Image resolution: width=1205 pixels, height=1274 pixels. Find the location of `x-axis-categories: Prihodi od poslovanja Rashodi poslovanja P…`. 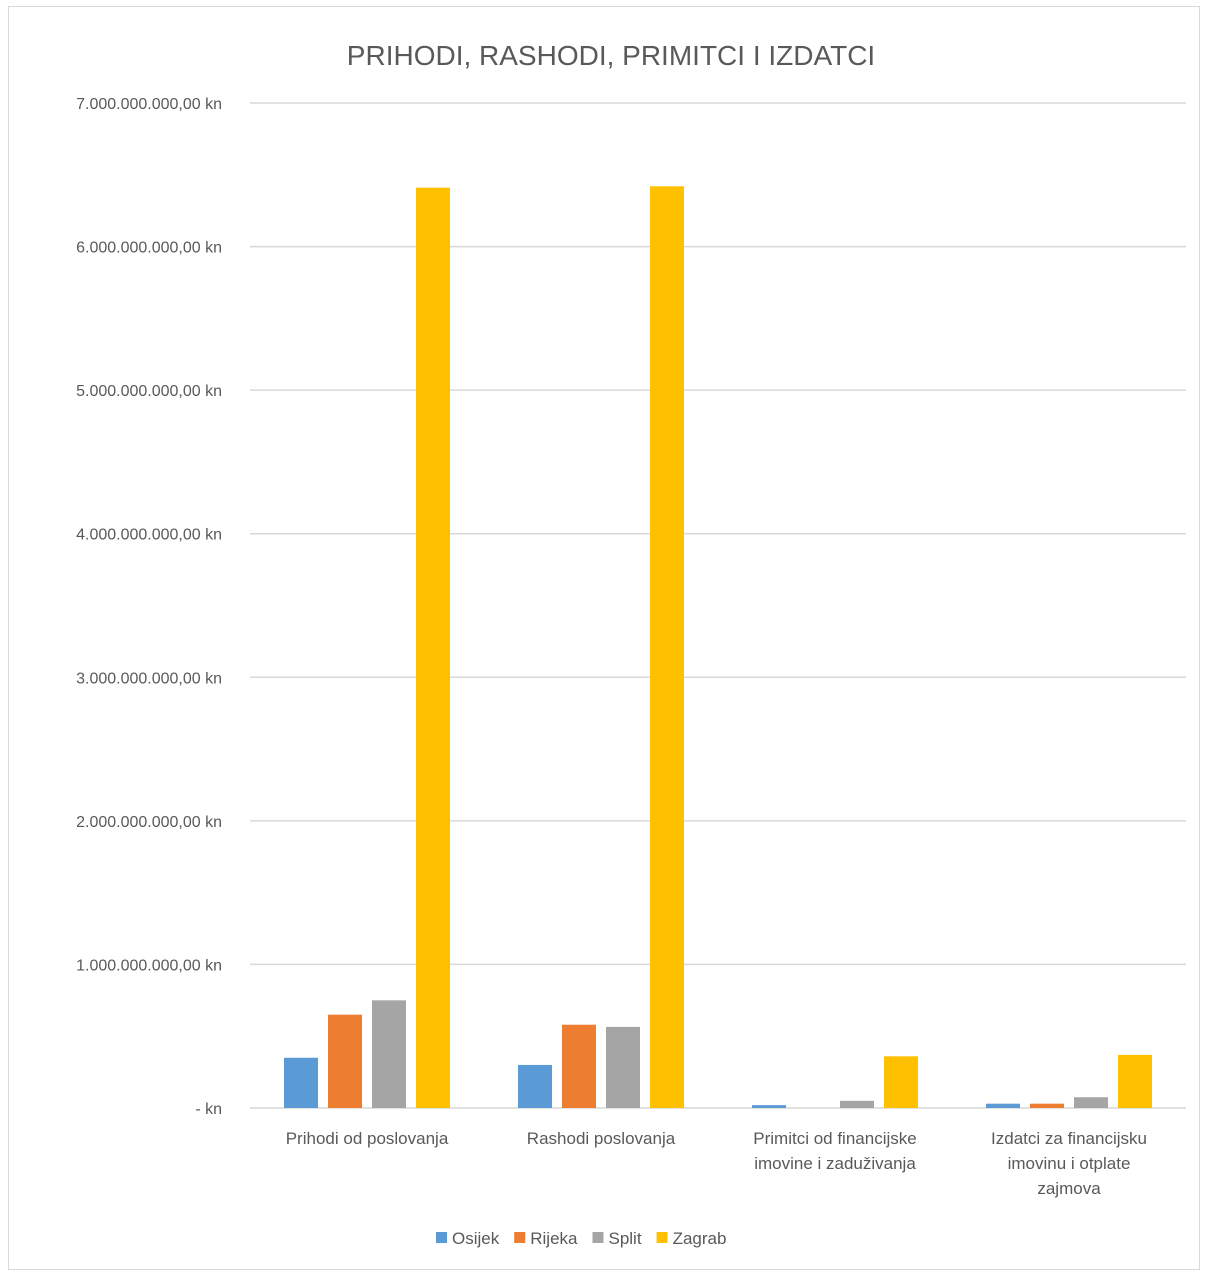

x-axis-categories: Prihodi od poslovanja Rashodi poslovanja P… is located at coordinates (716, 1163).